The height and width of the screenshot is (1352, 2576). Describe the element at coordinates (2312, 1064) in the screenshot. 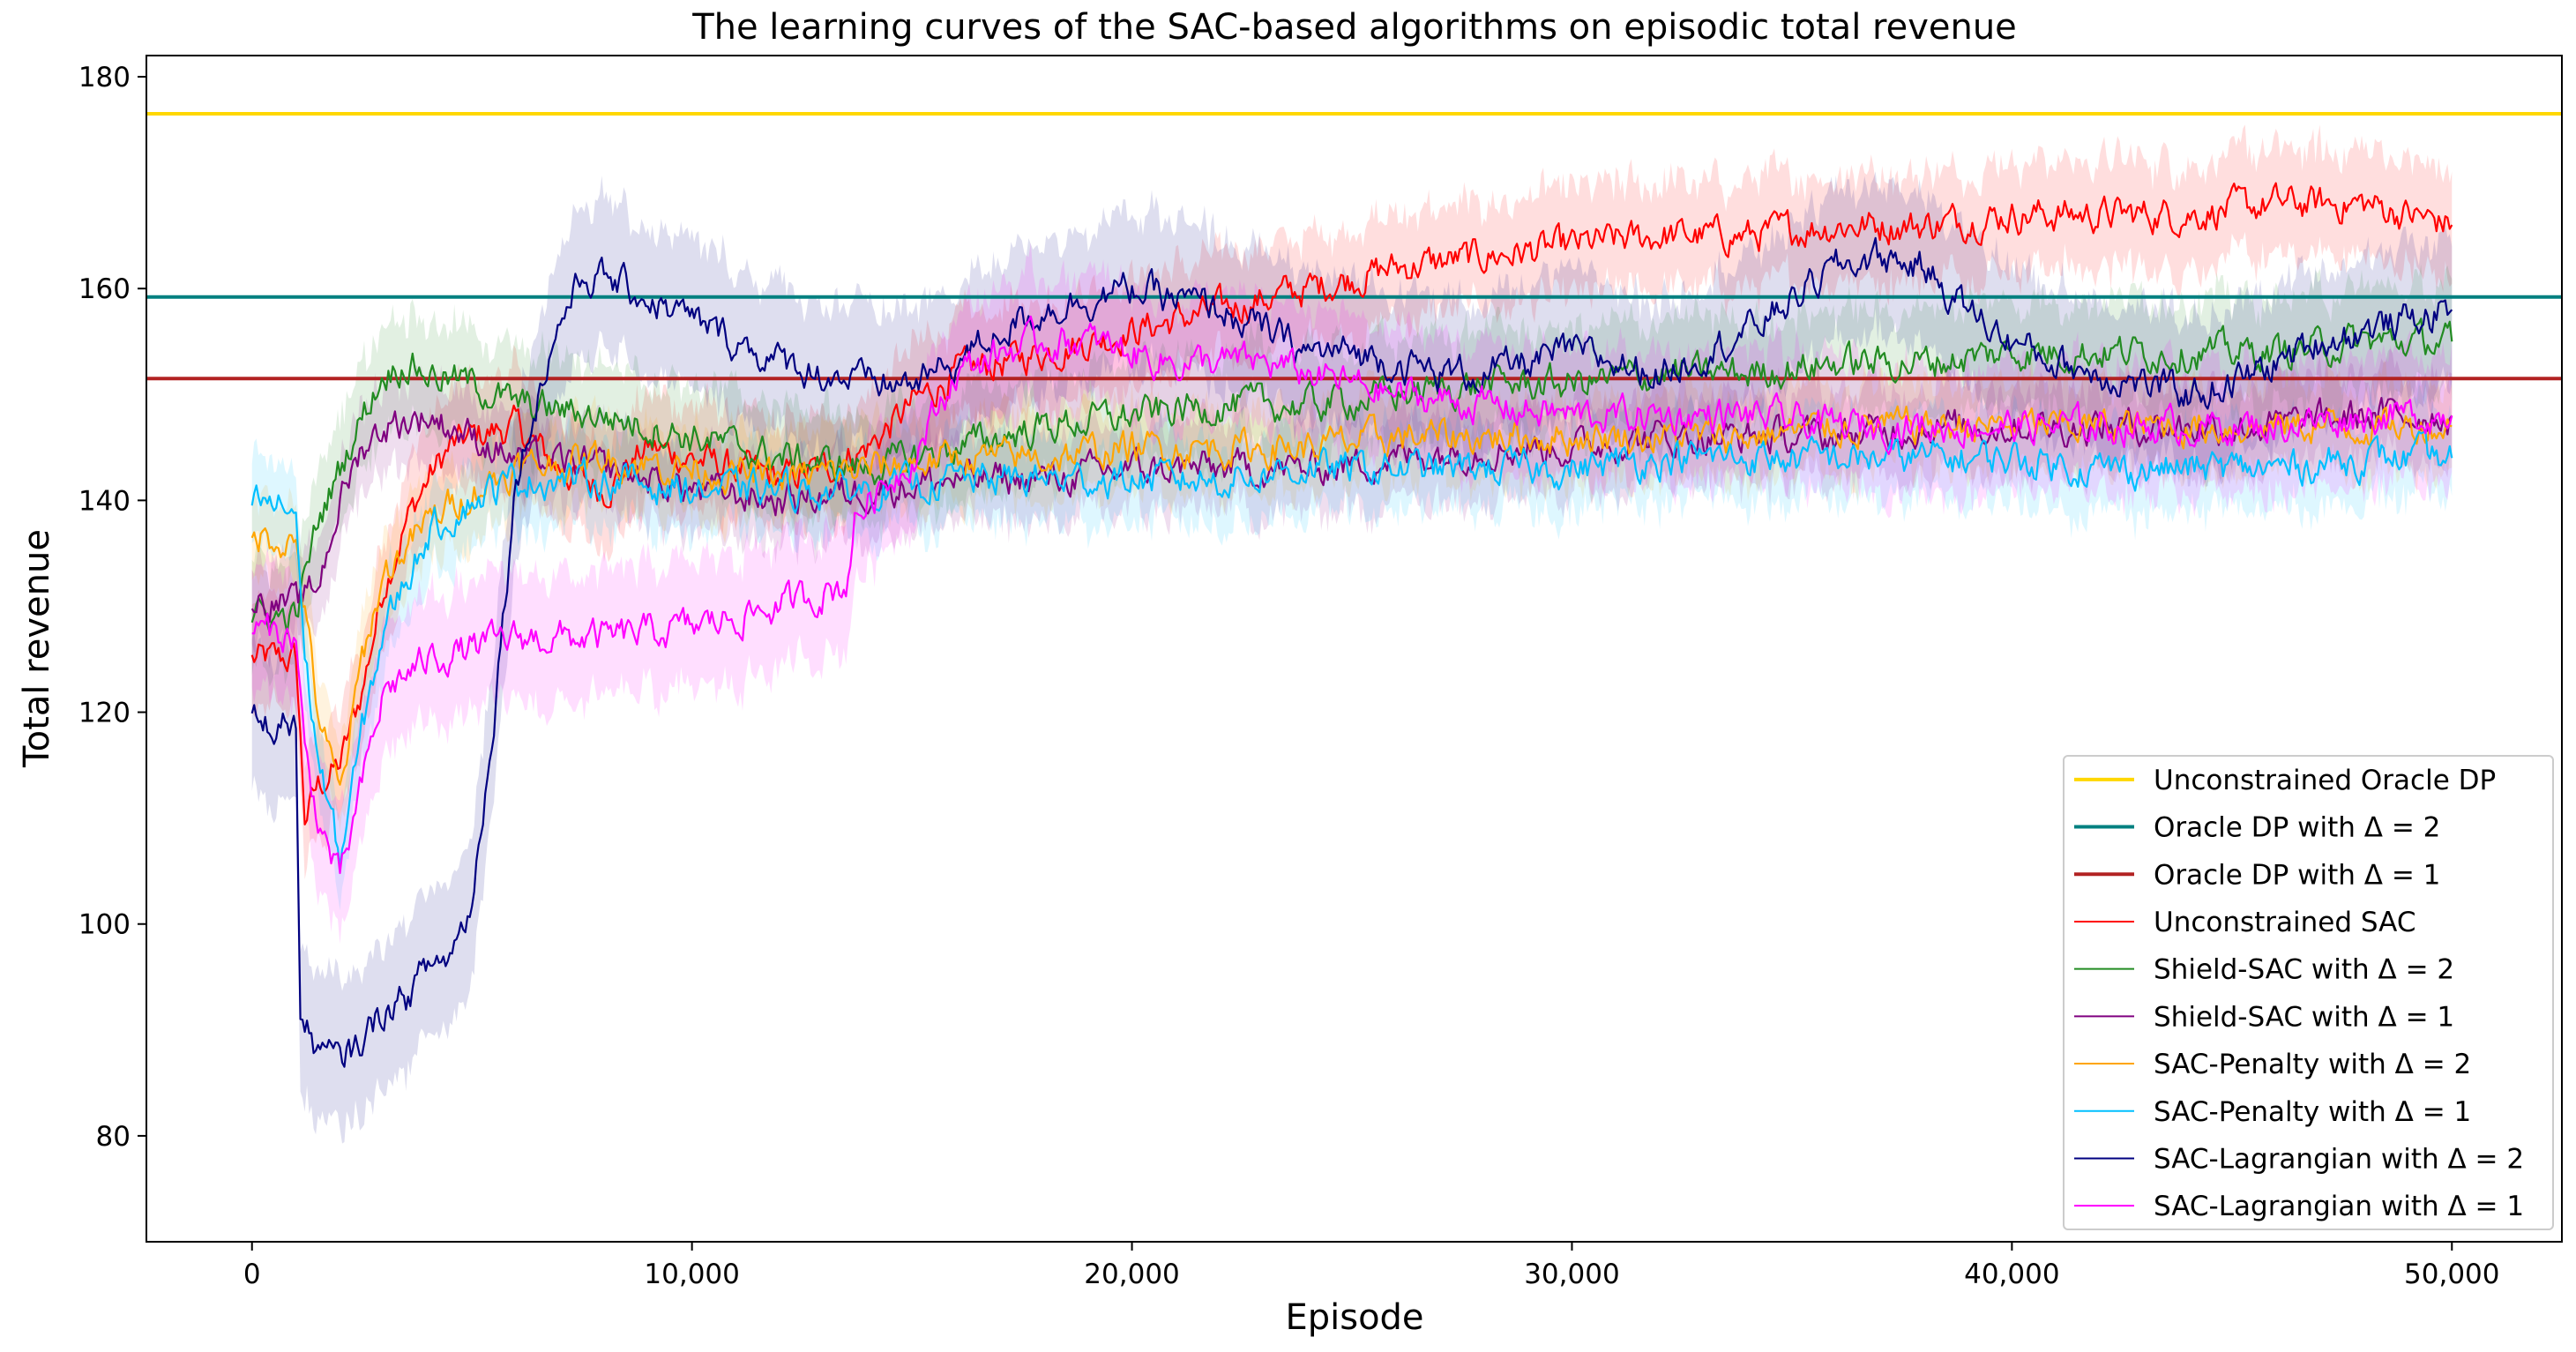

I see `legend-label: SAC-Penalty with Δ = 2` at that location.